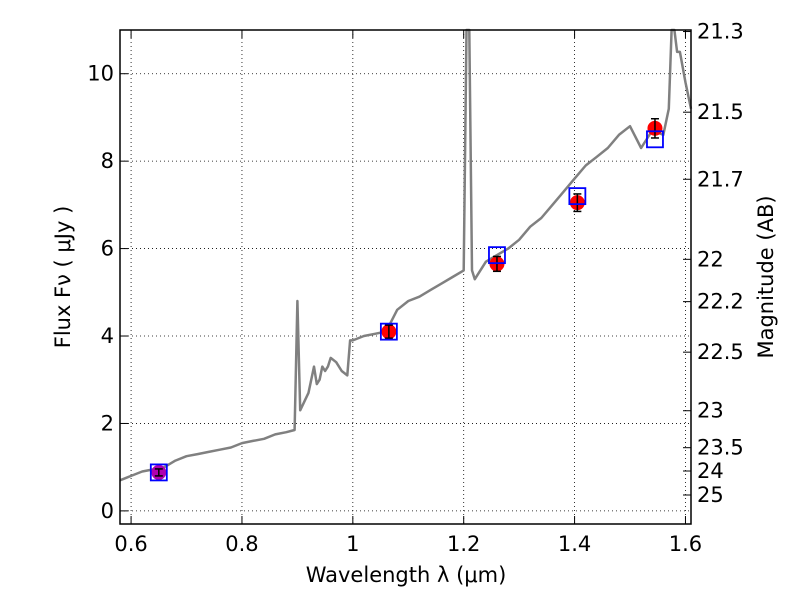 The height and width of the screenshot is (600, 800). Describe the element at coordinates (107, 336) in the screenshot. I see `y-tick-label: 4` at that location.